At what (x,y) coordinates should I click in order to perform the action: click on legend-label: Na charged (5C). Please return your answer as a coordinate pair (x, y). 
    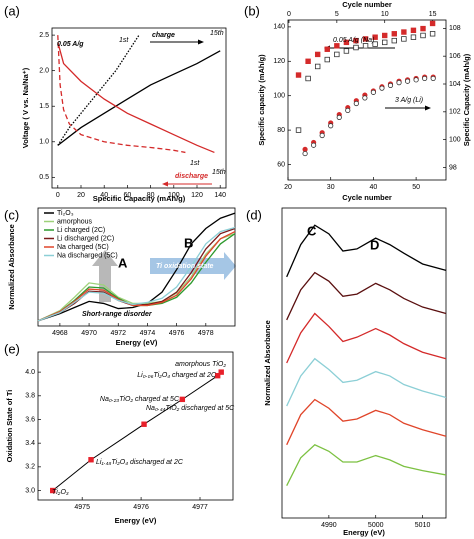
    Looking at the image, I should click on (83, 247).